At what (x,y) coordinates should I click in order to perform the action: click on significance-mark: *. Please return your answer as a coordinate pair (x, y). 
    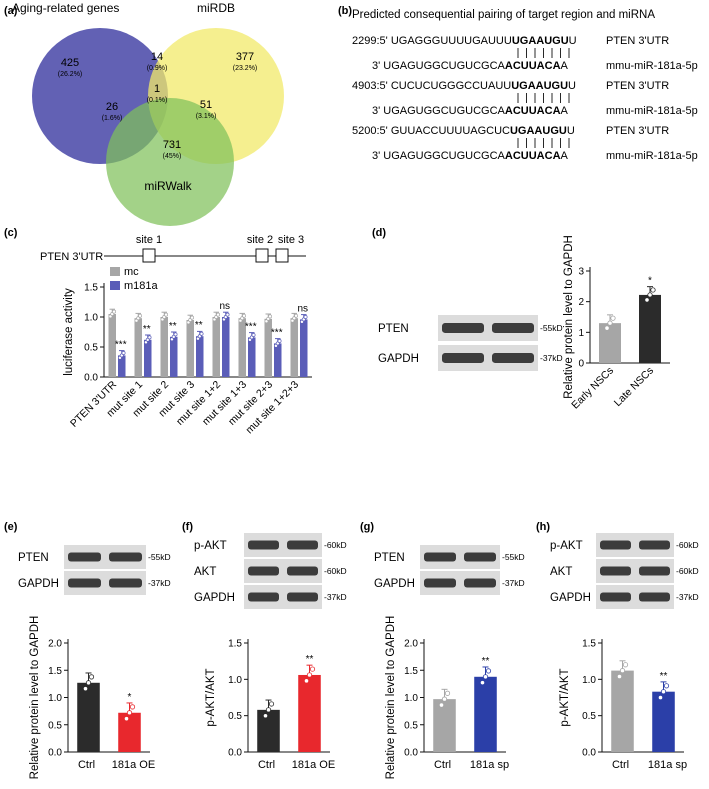
    Looking at the image, I should click on (650, 281).